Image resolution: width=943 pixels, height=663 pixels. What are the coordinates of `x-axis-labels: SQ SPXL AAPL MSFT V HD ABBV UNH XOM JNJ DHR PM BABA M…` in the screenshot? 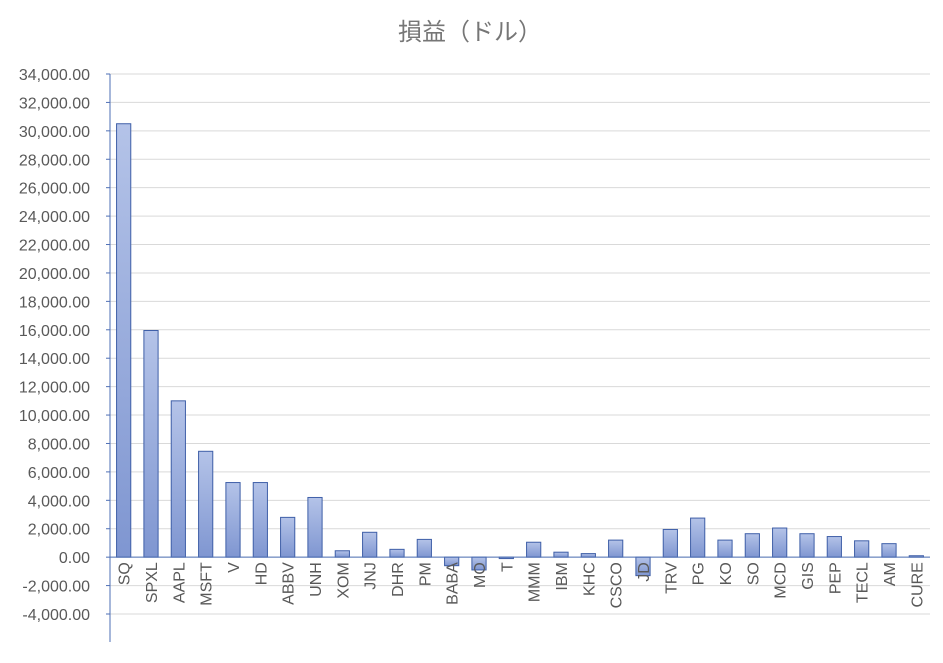 It's located at (522, 585).